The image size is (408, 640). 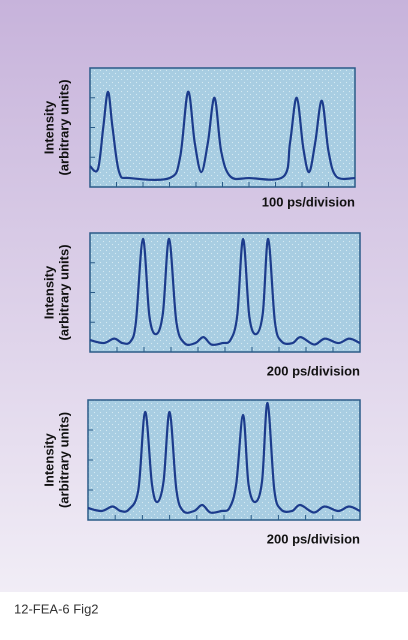 I want to click on x-axis-label: 100 ps/division, so click(x=308, y=201).